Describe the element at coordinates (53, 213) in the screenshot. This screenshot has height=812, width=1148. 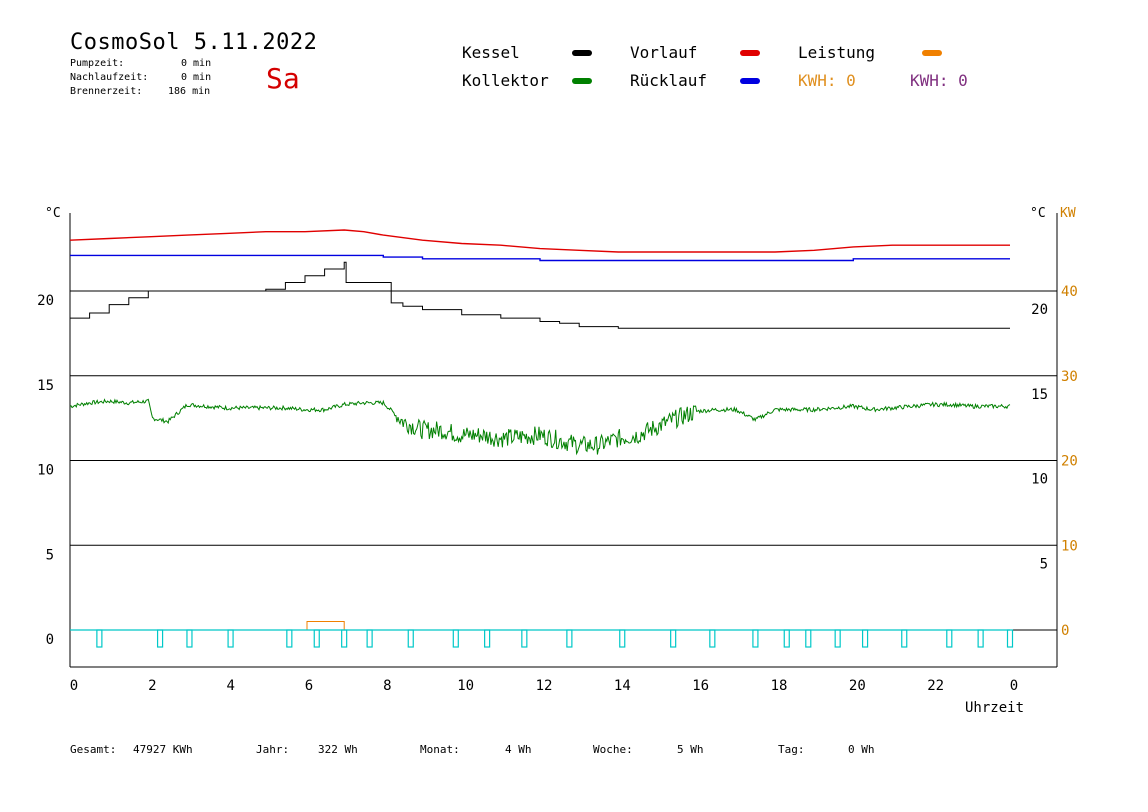
I see `left-axis-unit: °C` at that location.